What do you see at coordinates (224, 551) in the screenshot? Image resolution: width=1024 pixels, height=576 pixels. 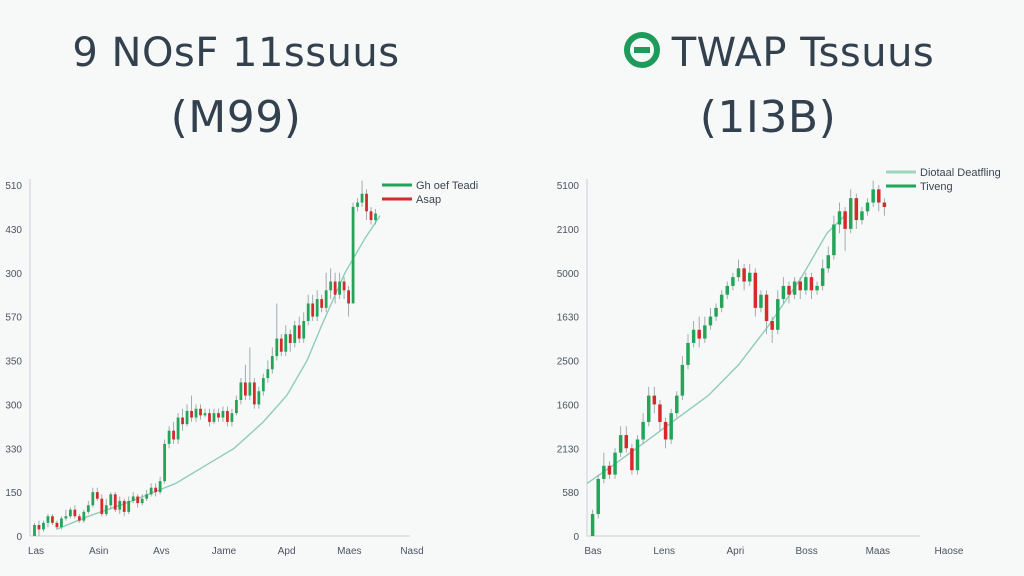 I see `x-tick-label: Jame` at bounding box center [224, 551].